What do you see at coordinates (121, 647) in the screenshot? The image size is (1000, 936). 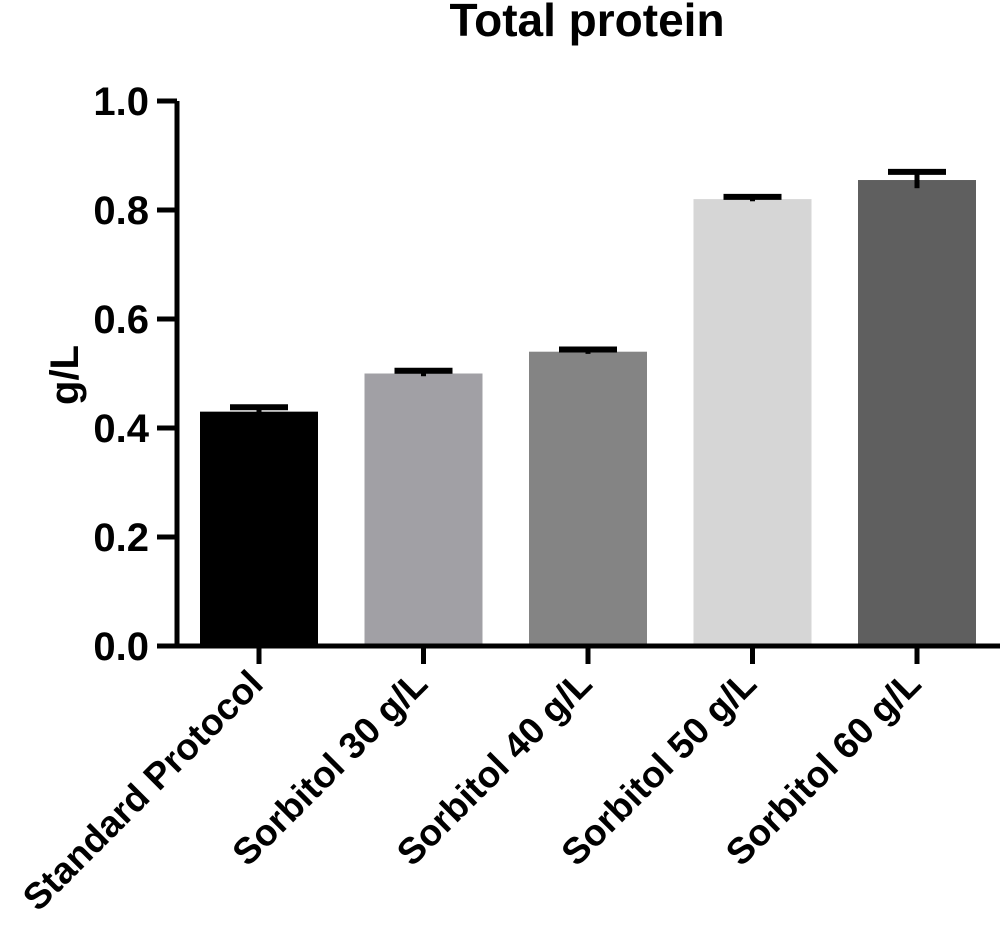 I see `y-tick-label: 0.0` at bounding box center [121, 647].